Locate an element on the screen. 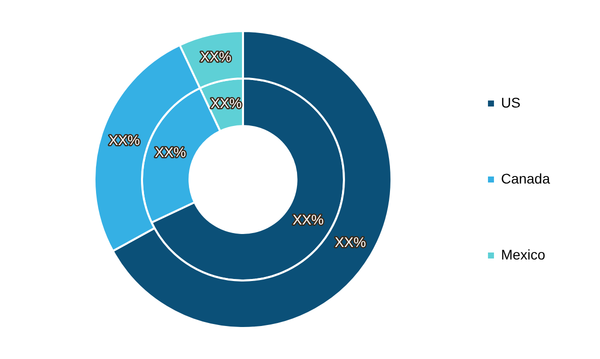 The width and height of the screenshot is (600, 359). legend-label: Mexico is located at coordinates (523, 254).